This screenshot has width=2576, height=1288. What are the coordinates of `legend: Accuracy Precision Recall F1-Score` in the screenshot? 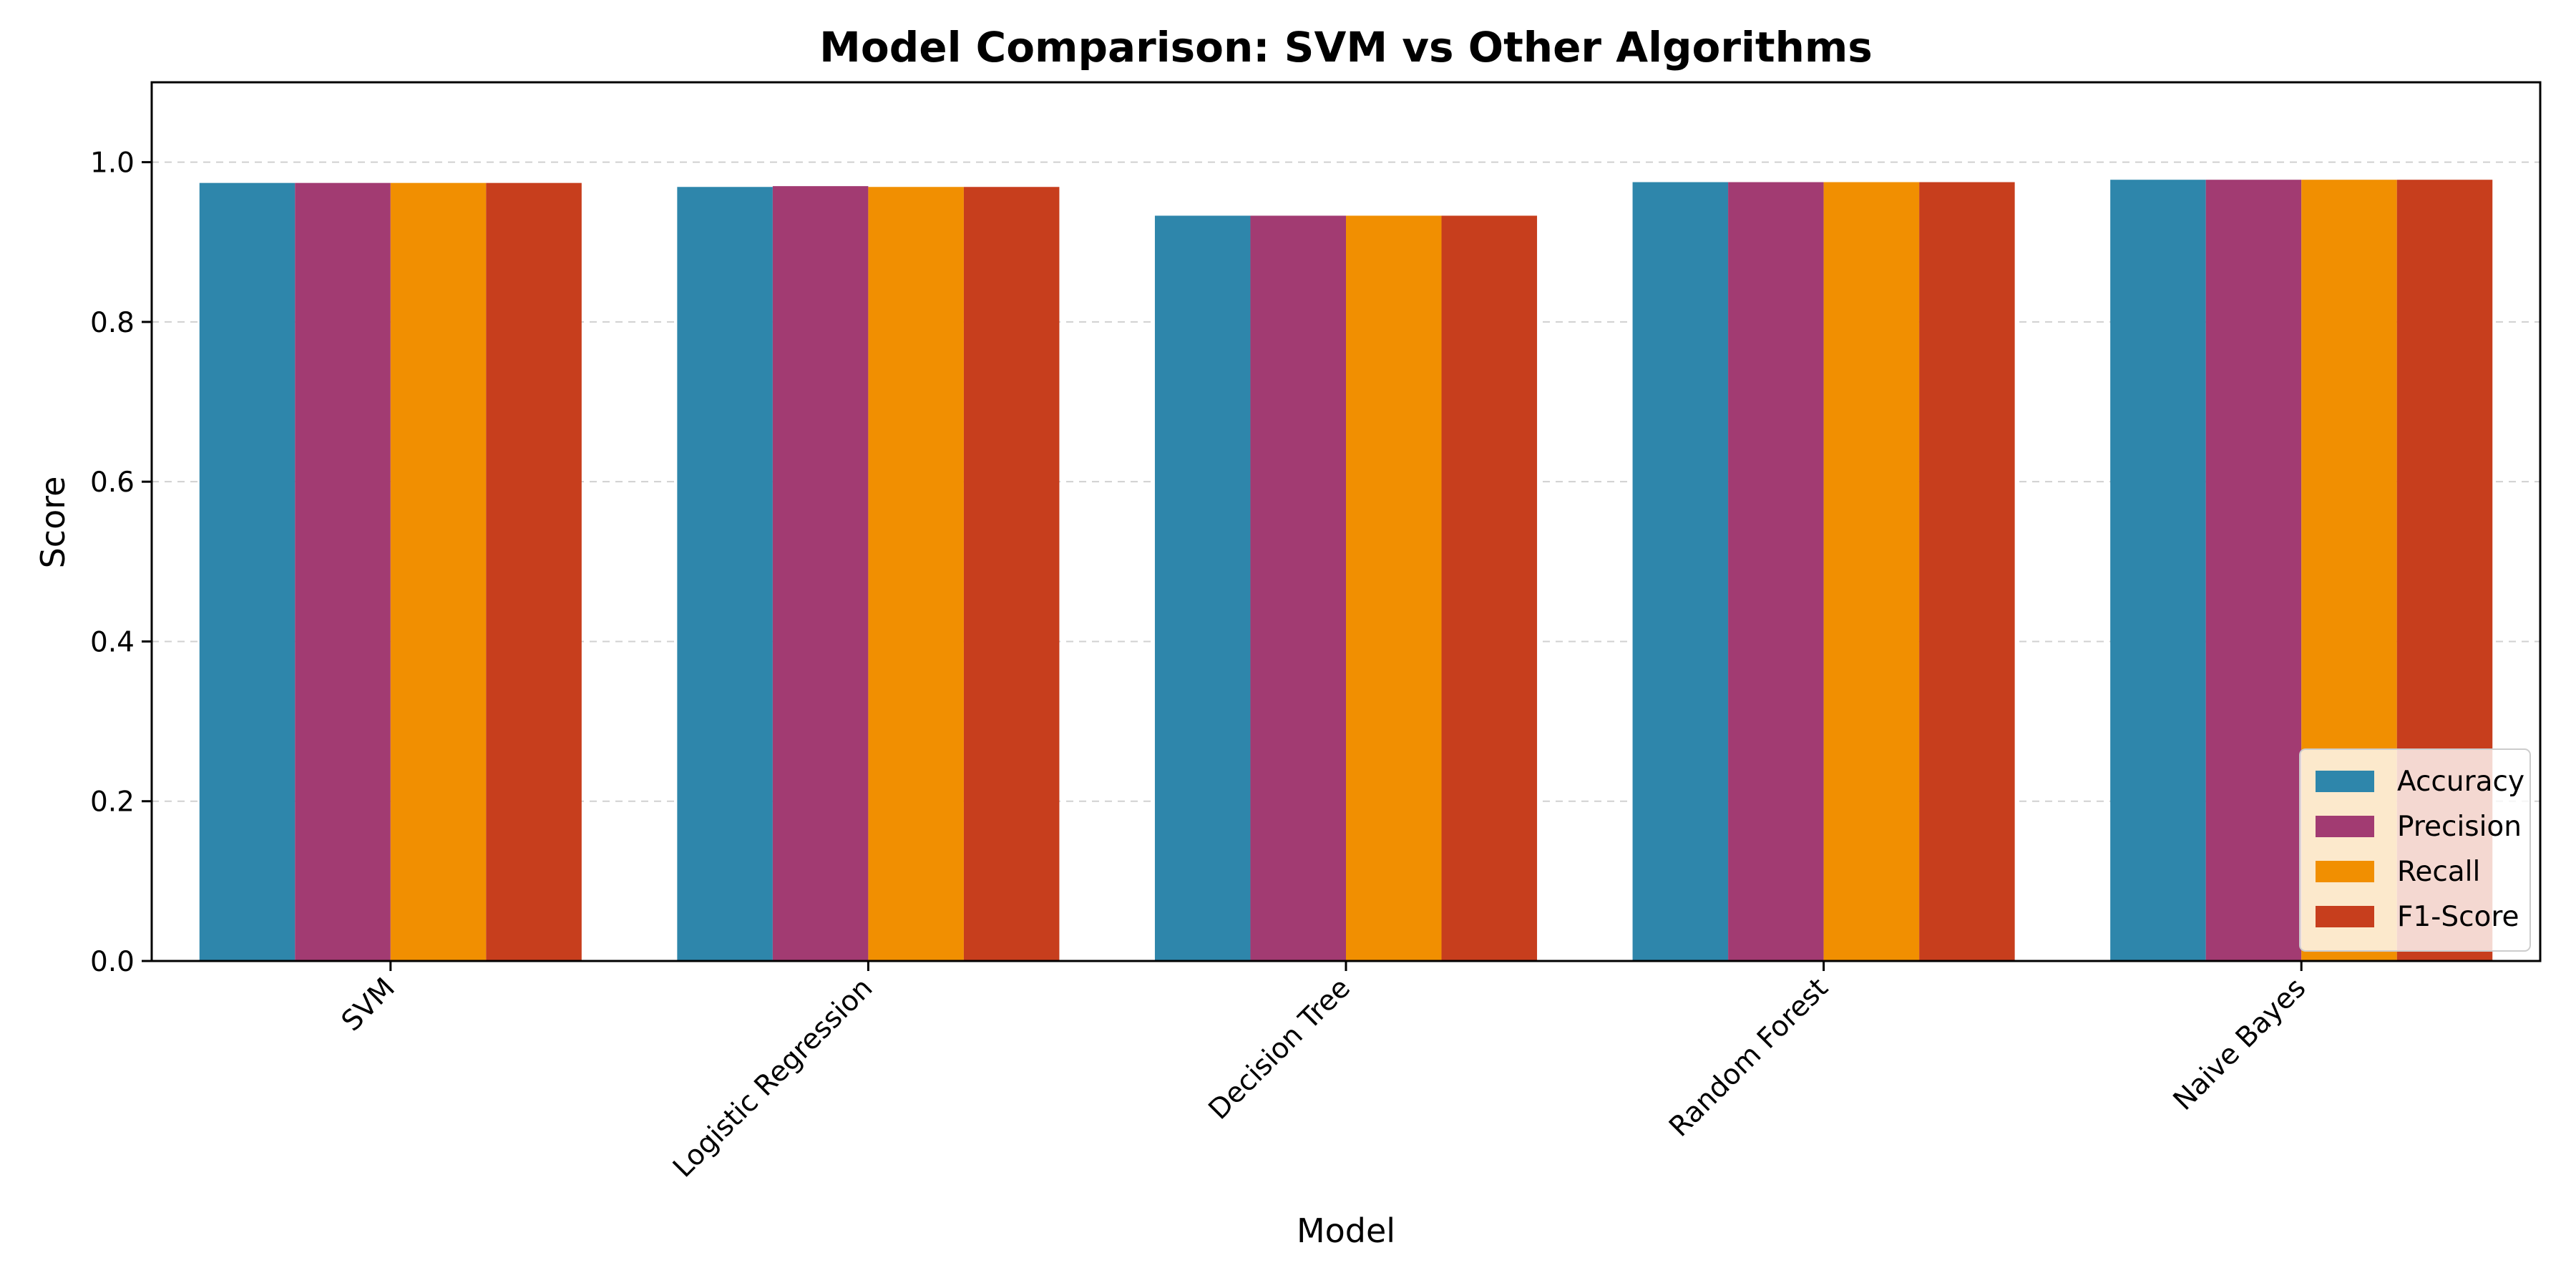 It's located at (2415, 850).